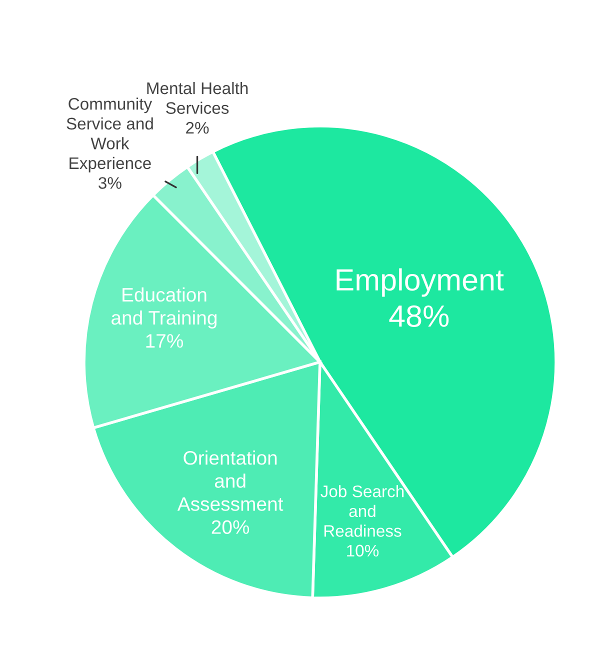  I want to click on data-label: 10%, so click(363, 550).